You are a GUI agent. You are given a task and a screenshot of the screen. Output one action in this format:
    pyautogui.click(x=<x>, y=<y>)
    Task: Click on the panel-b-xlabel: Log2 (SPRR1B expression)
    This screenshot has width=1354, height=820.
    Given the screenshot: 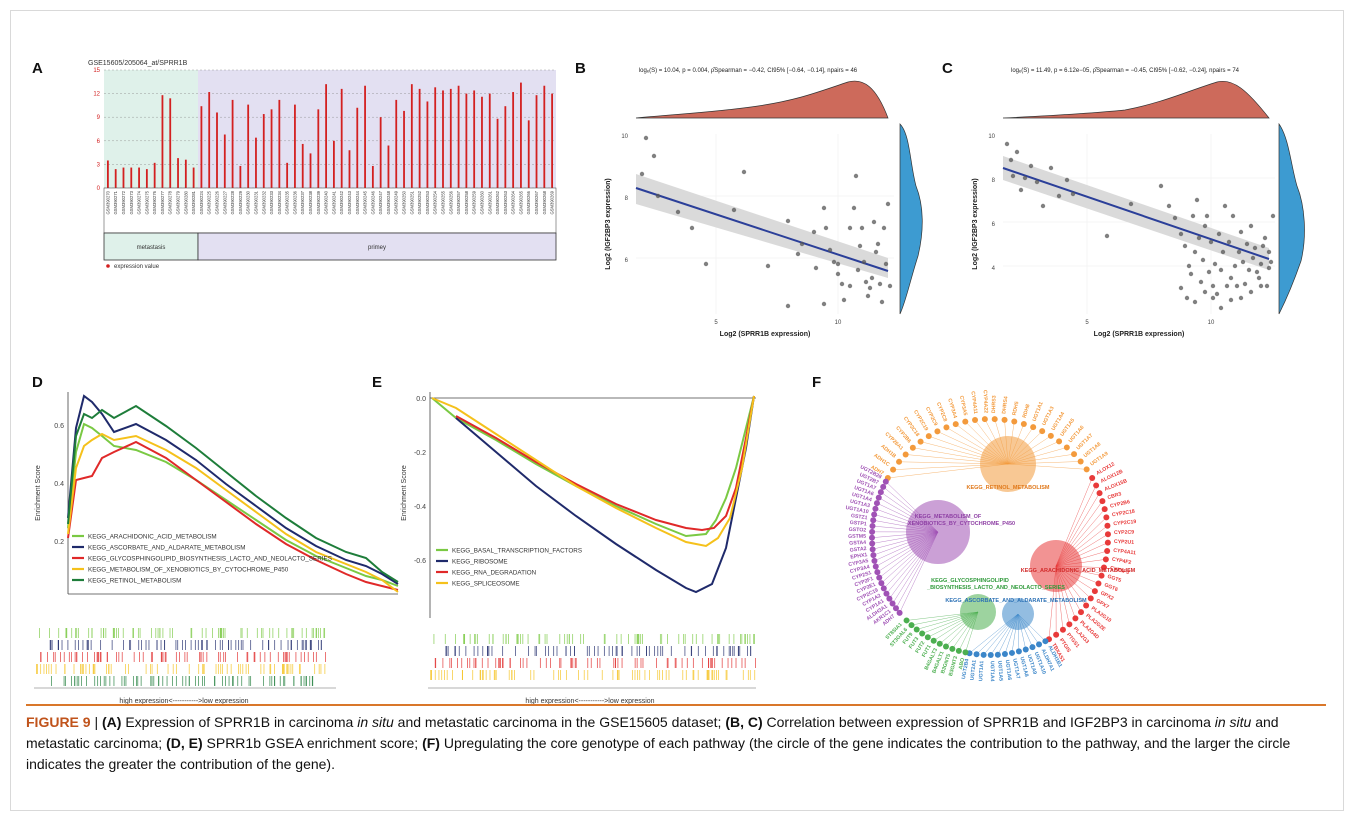 What is the action you would take?
    pyautogui.click(x=765, y=334)
    